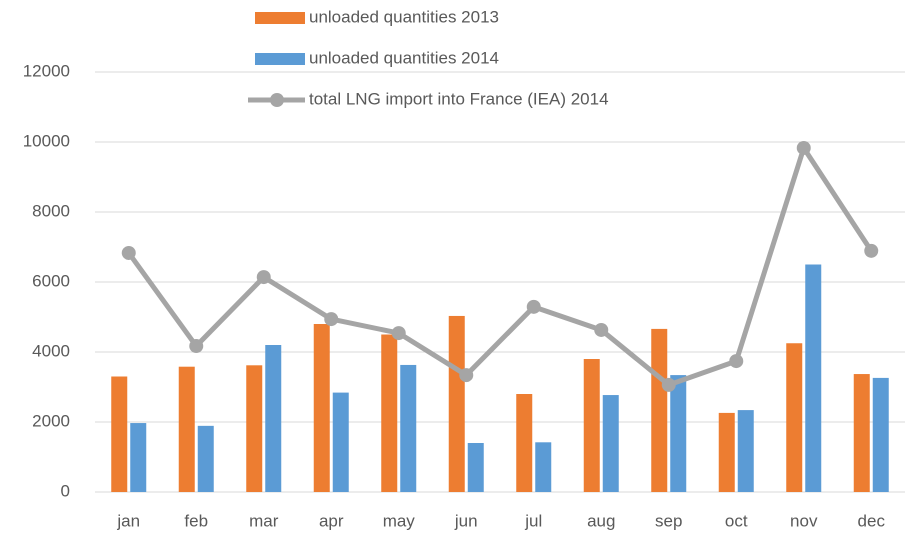  Describe the element at coordinates (51, 280) in the screenshot. I see `y-tick-label: 6000` at that location.